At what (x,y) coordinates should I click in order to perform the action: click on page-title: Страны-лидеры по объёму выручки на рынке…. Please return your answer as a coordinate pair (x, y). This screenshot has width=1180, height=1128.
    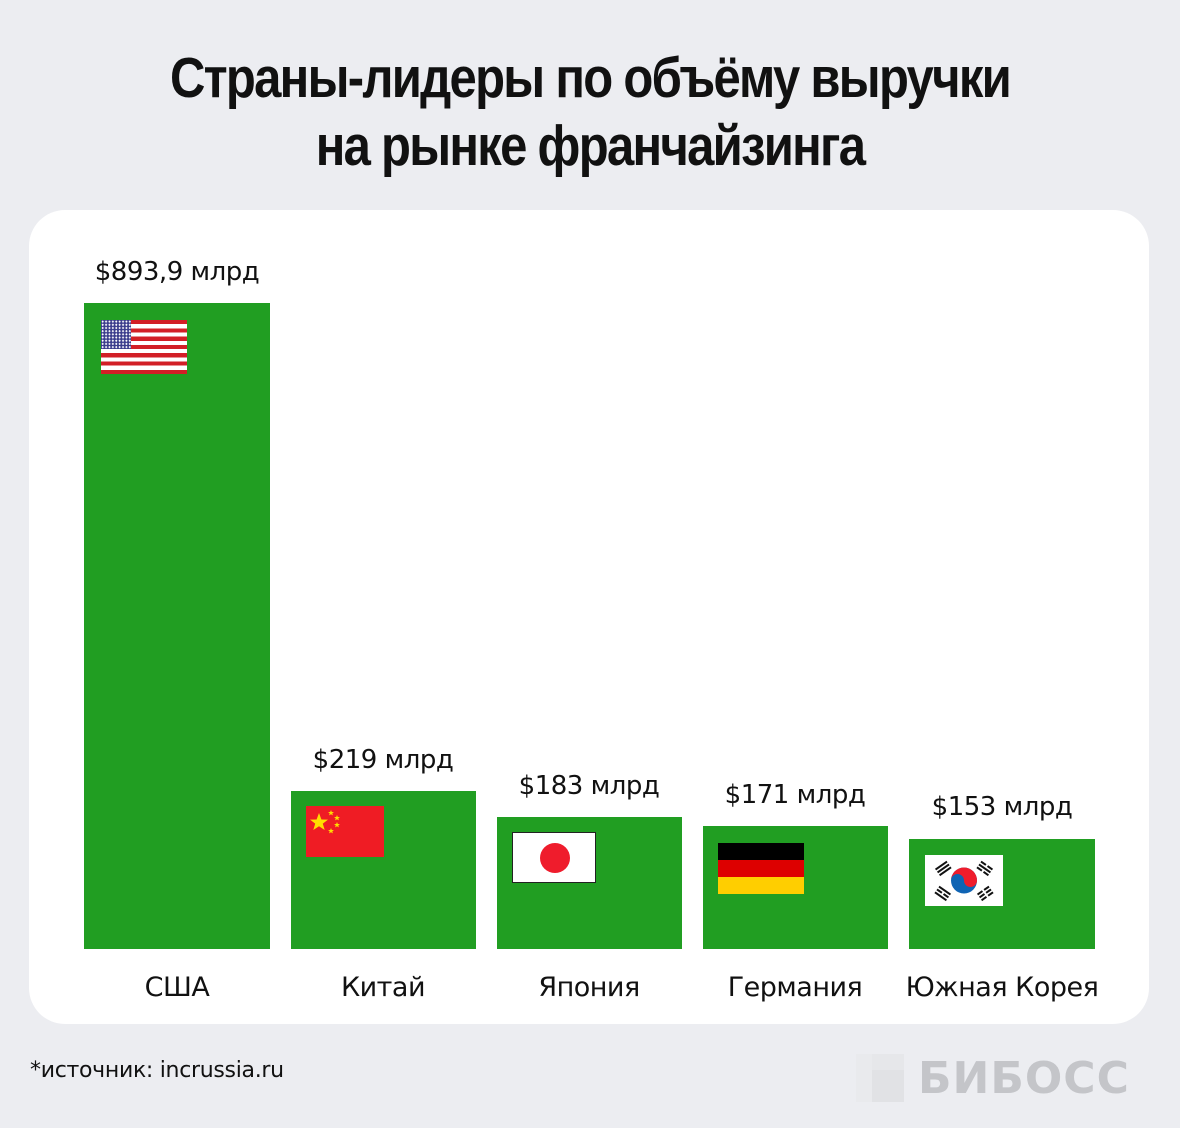
    Looking at the image, I should click on (590, 112).